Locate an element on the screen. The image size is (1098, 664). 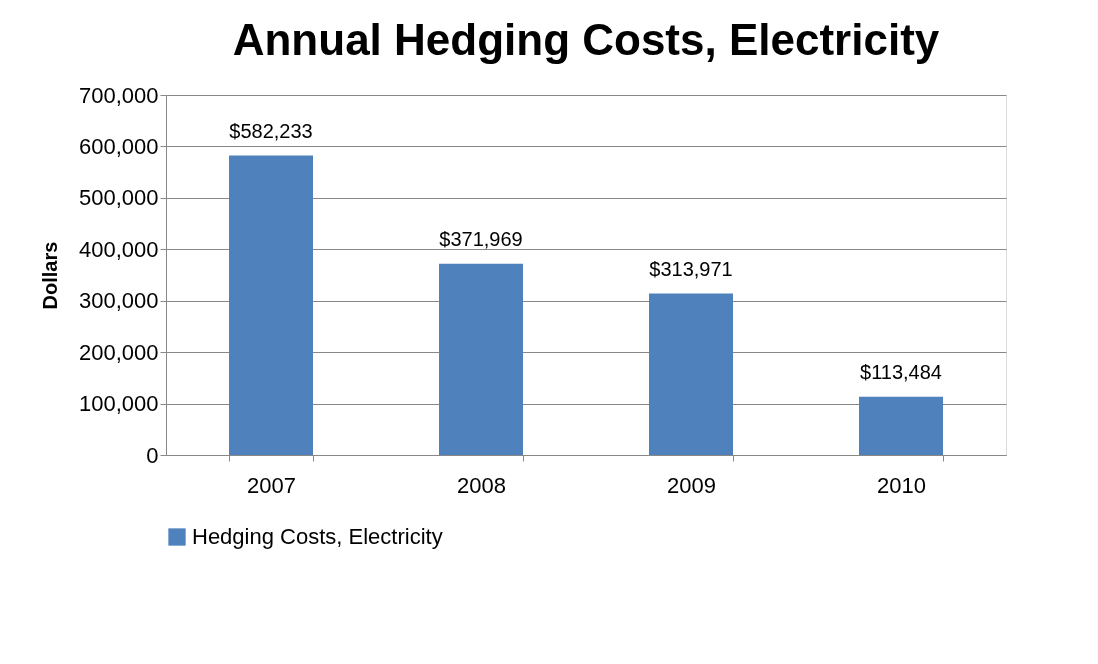
data-label: $371,969 is located at coordinates (481, 238).